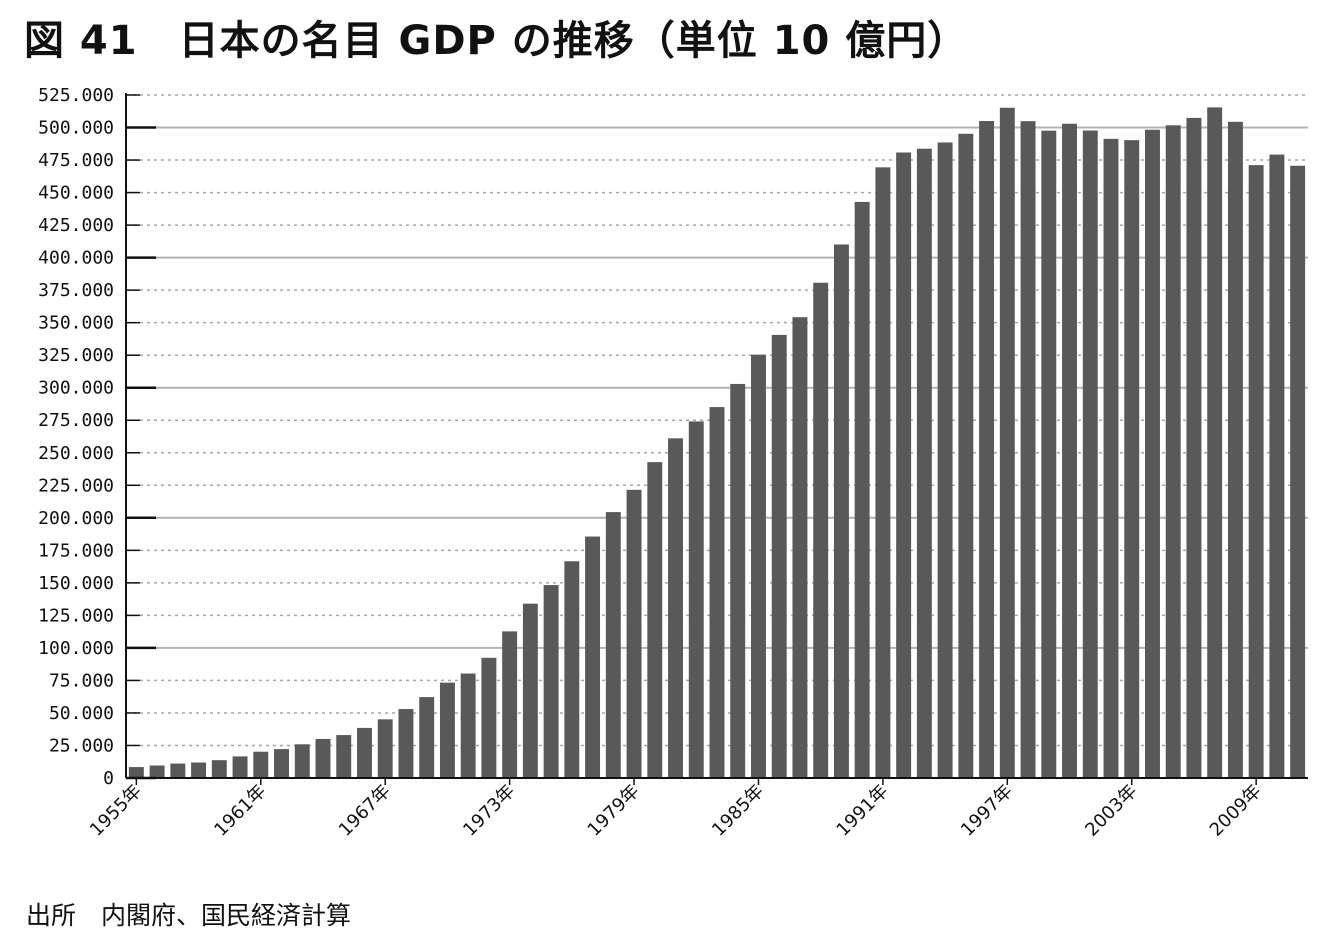 The height and width of the screenshot is (936, 1320). I want to click on bar-1969, so click(427, 737).